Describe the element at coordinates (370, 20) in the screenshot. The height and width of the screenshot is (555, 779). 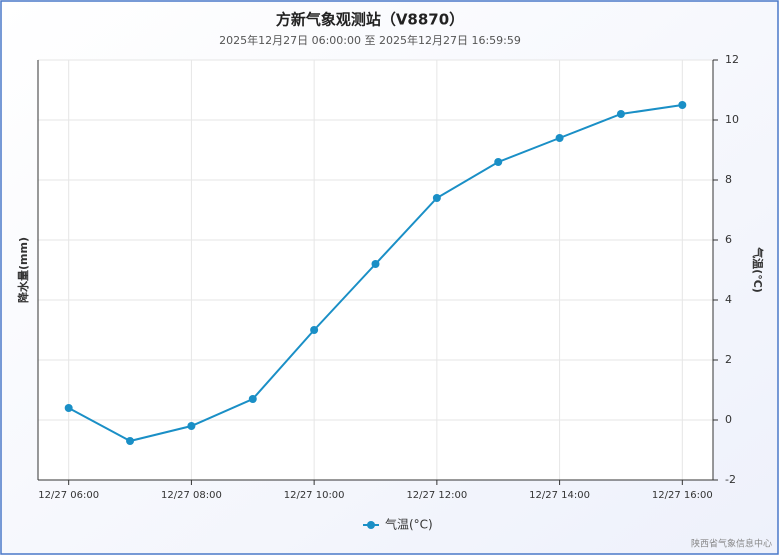
I see `chart-title: 方新气象观测站（V8870）` at that location.